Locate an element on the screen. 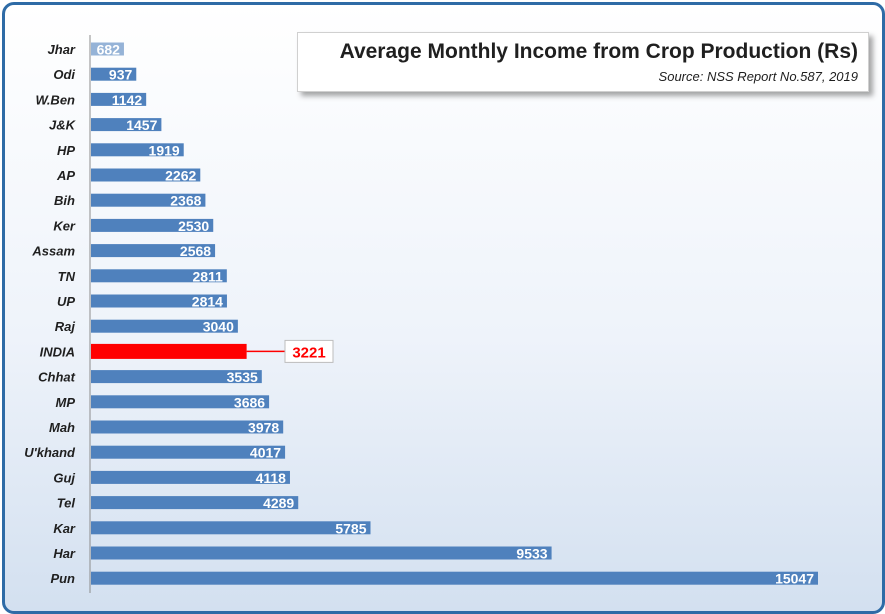 Image resolution: width=885 pixels, height=614 pixels. value-label: 15047 is located at coordinates (794, 579).